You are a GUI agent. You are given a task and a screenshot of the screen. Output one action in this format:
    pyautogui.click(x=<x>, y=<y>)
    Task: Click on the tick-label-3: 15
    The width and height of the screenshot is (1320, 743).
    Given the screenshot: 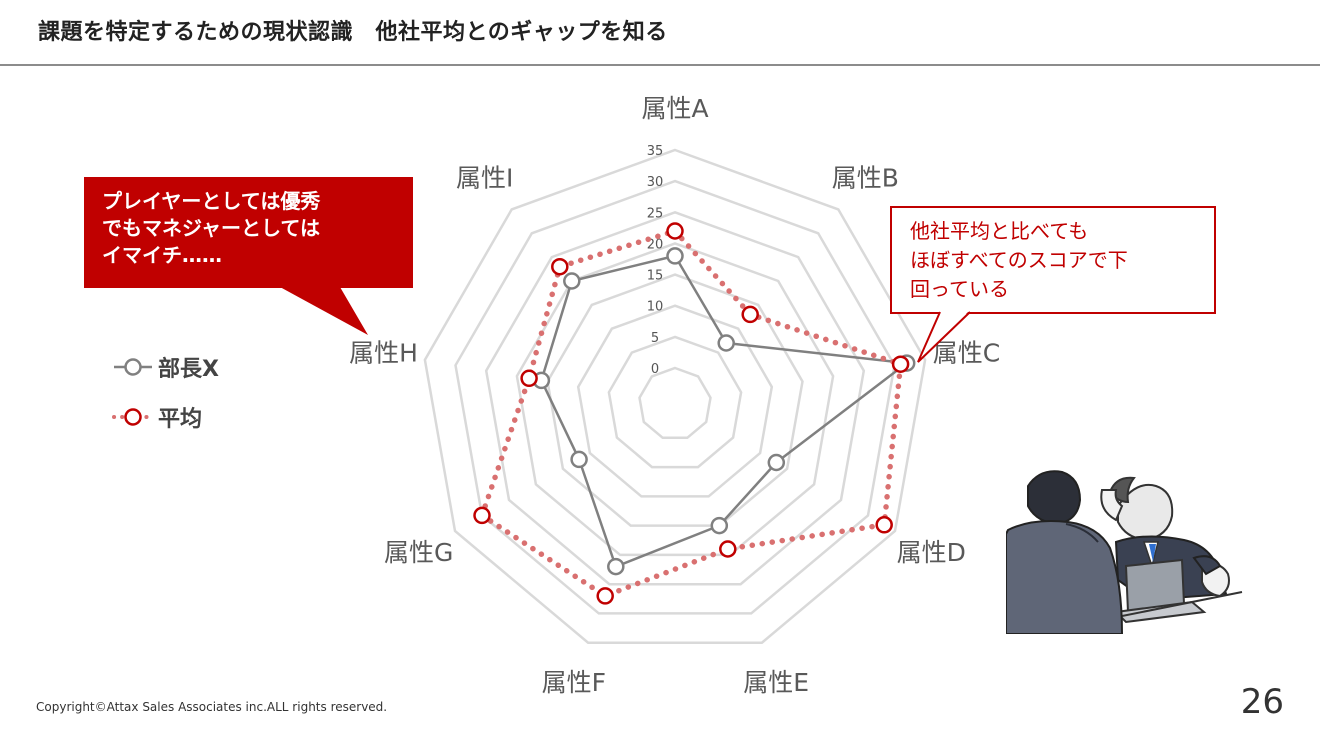 What is the action you would take?
    pyautogui.click(x=655, y=276)
    